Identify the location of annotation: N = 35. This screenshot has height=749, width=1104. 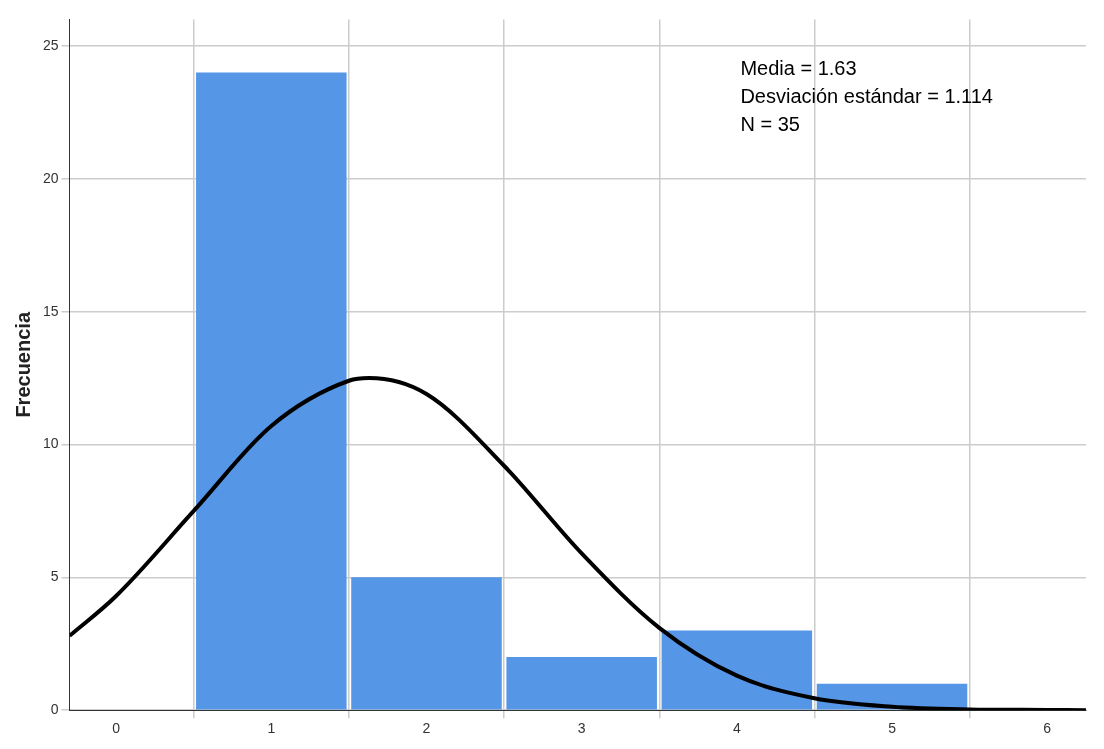
(770, 123).